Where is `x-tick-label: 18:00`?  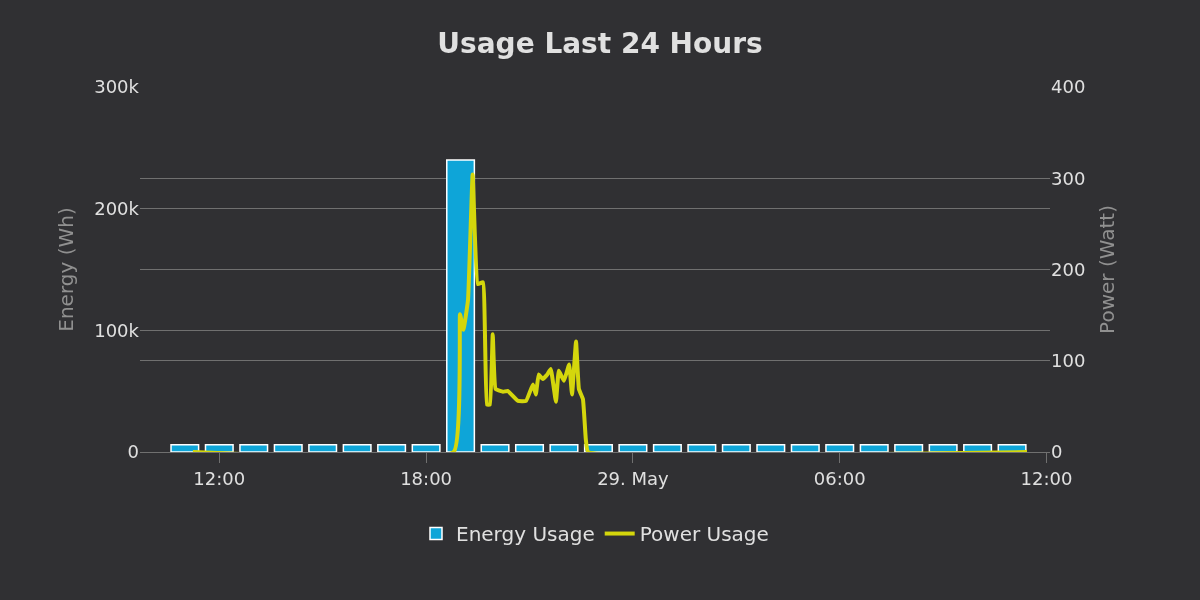
x-tick-label: 18:00 is located at coordinates (426, 478).